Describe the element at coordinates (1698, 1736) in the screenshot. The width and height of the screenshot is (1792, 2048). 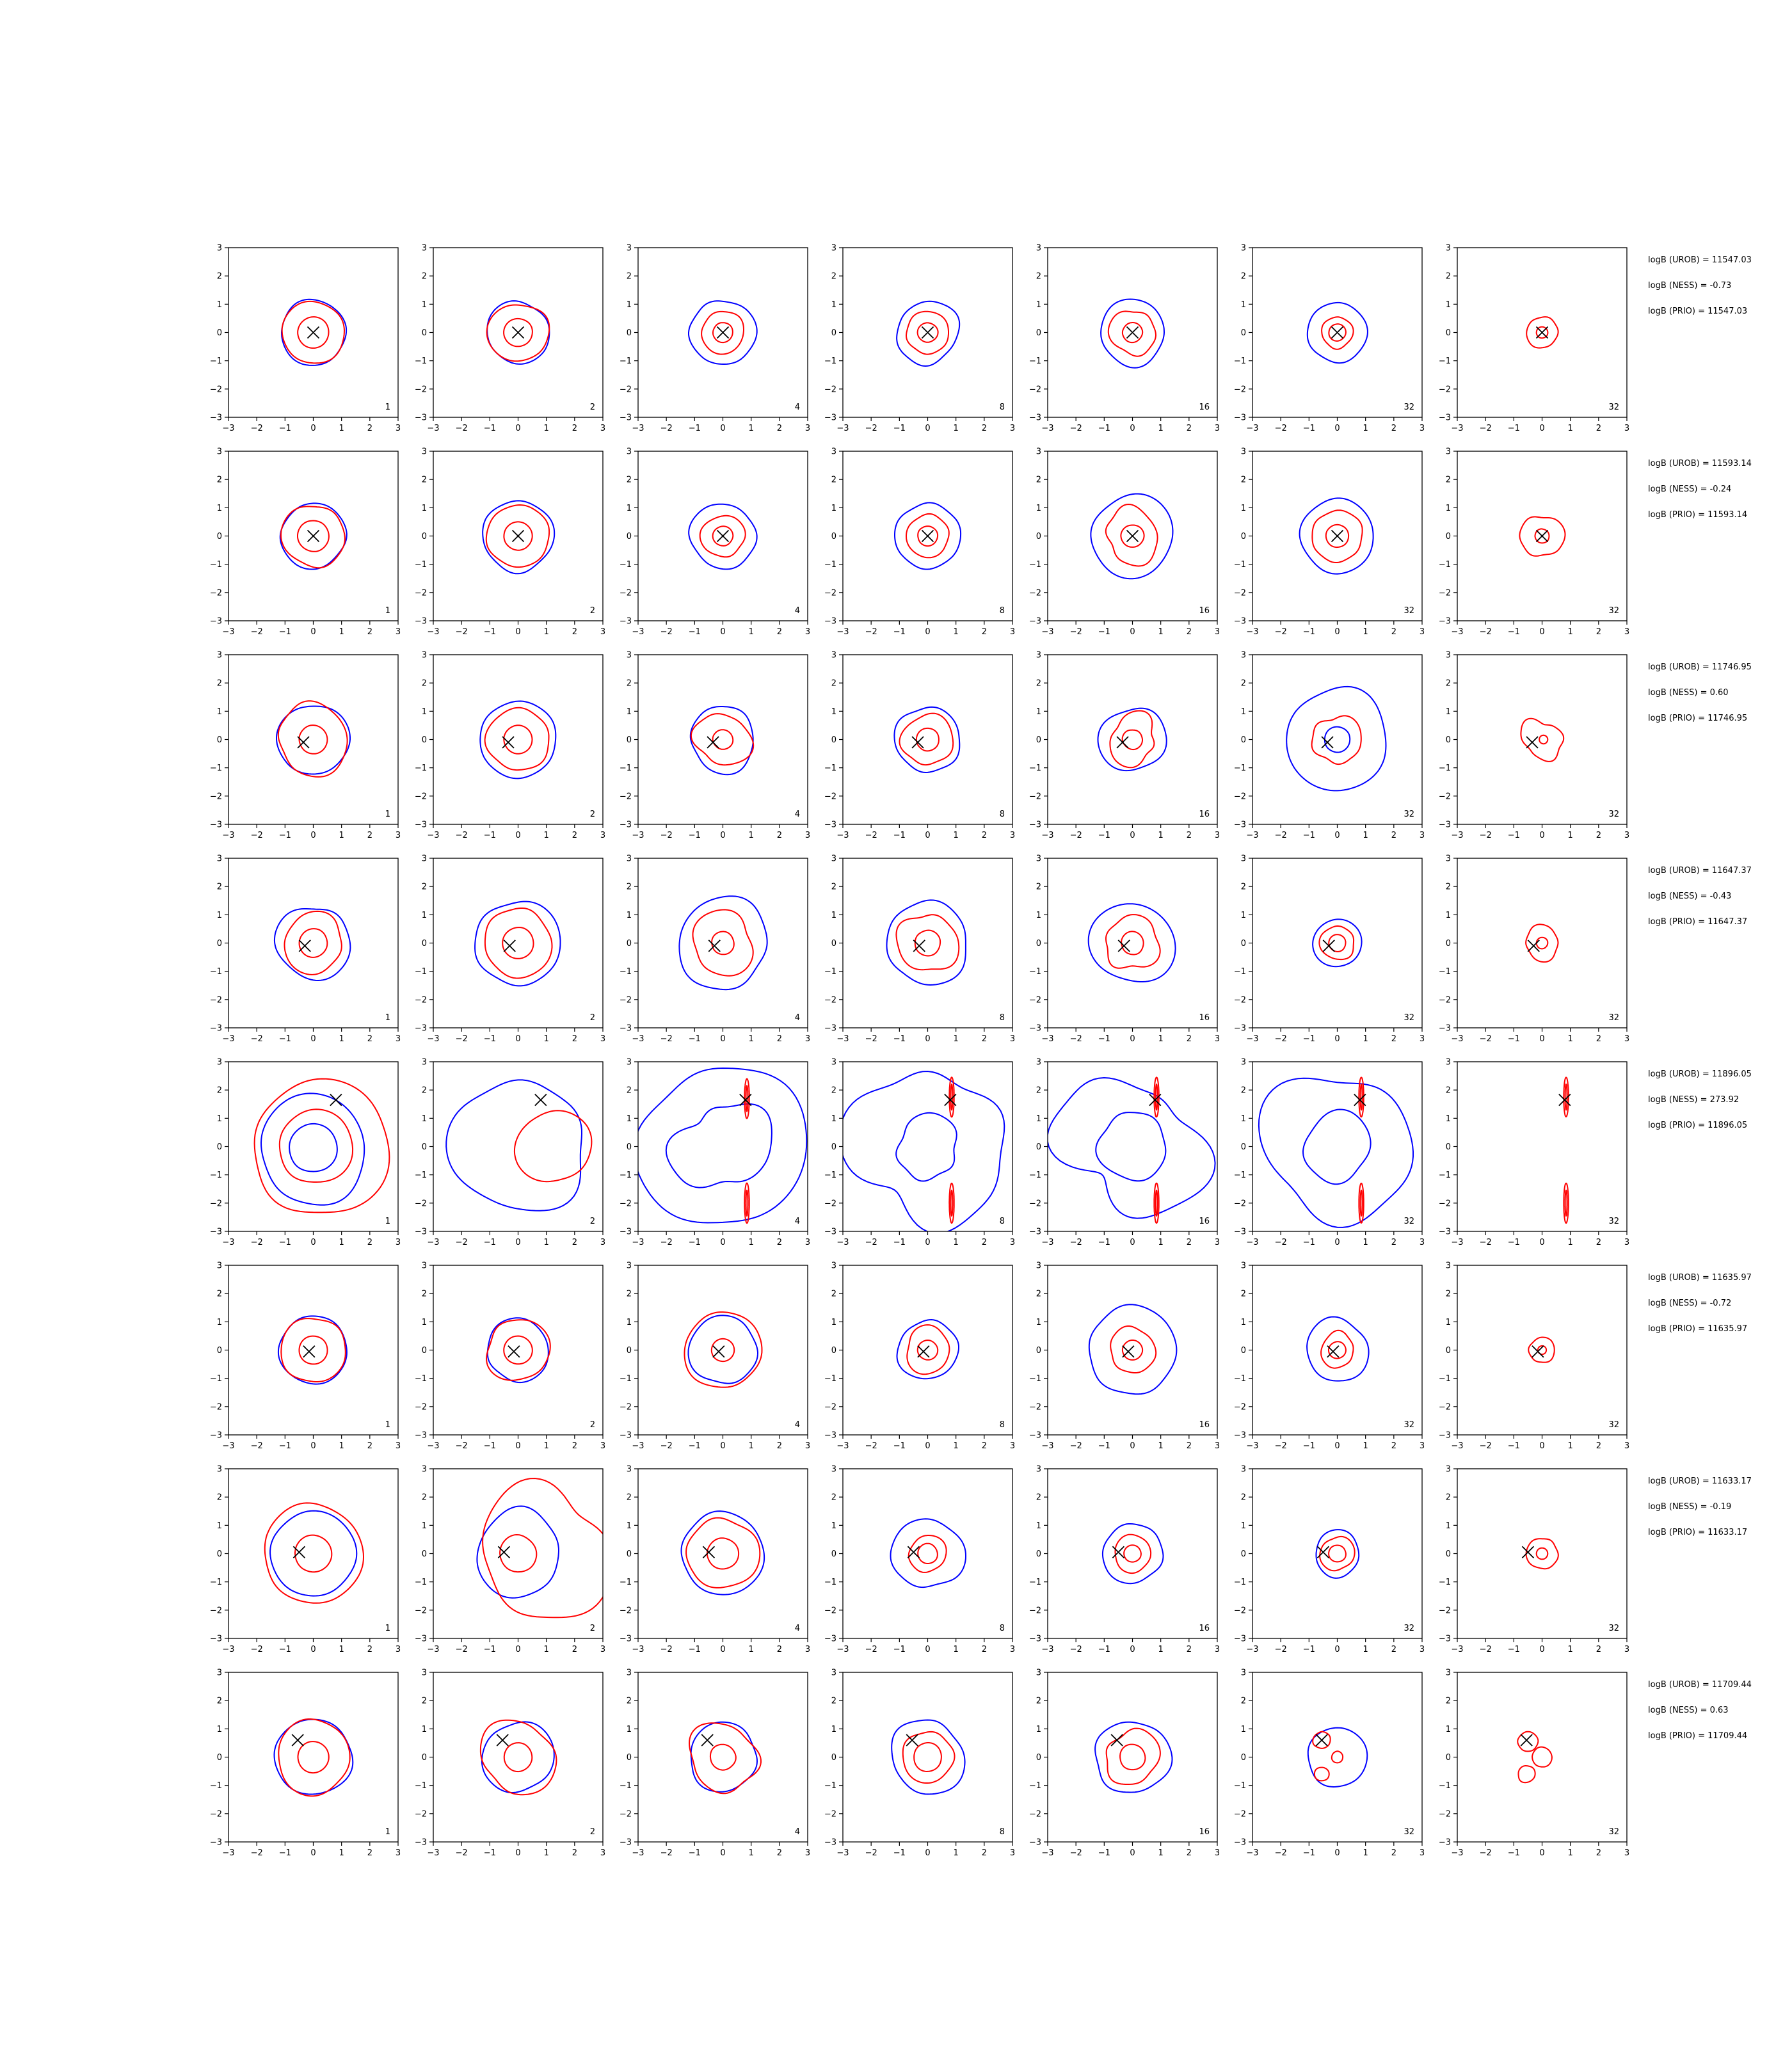
I see `logb-annotation: logB (PRIO) = 11709.44` at that location.